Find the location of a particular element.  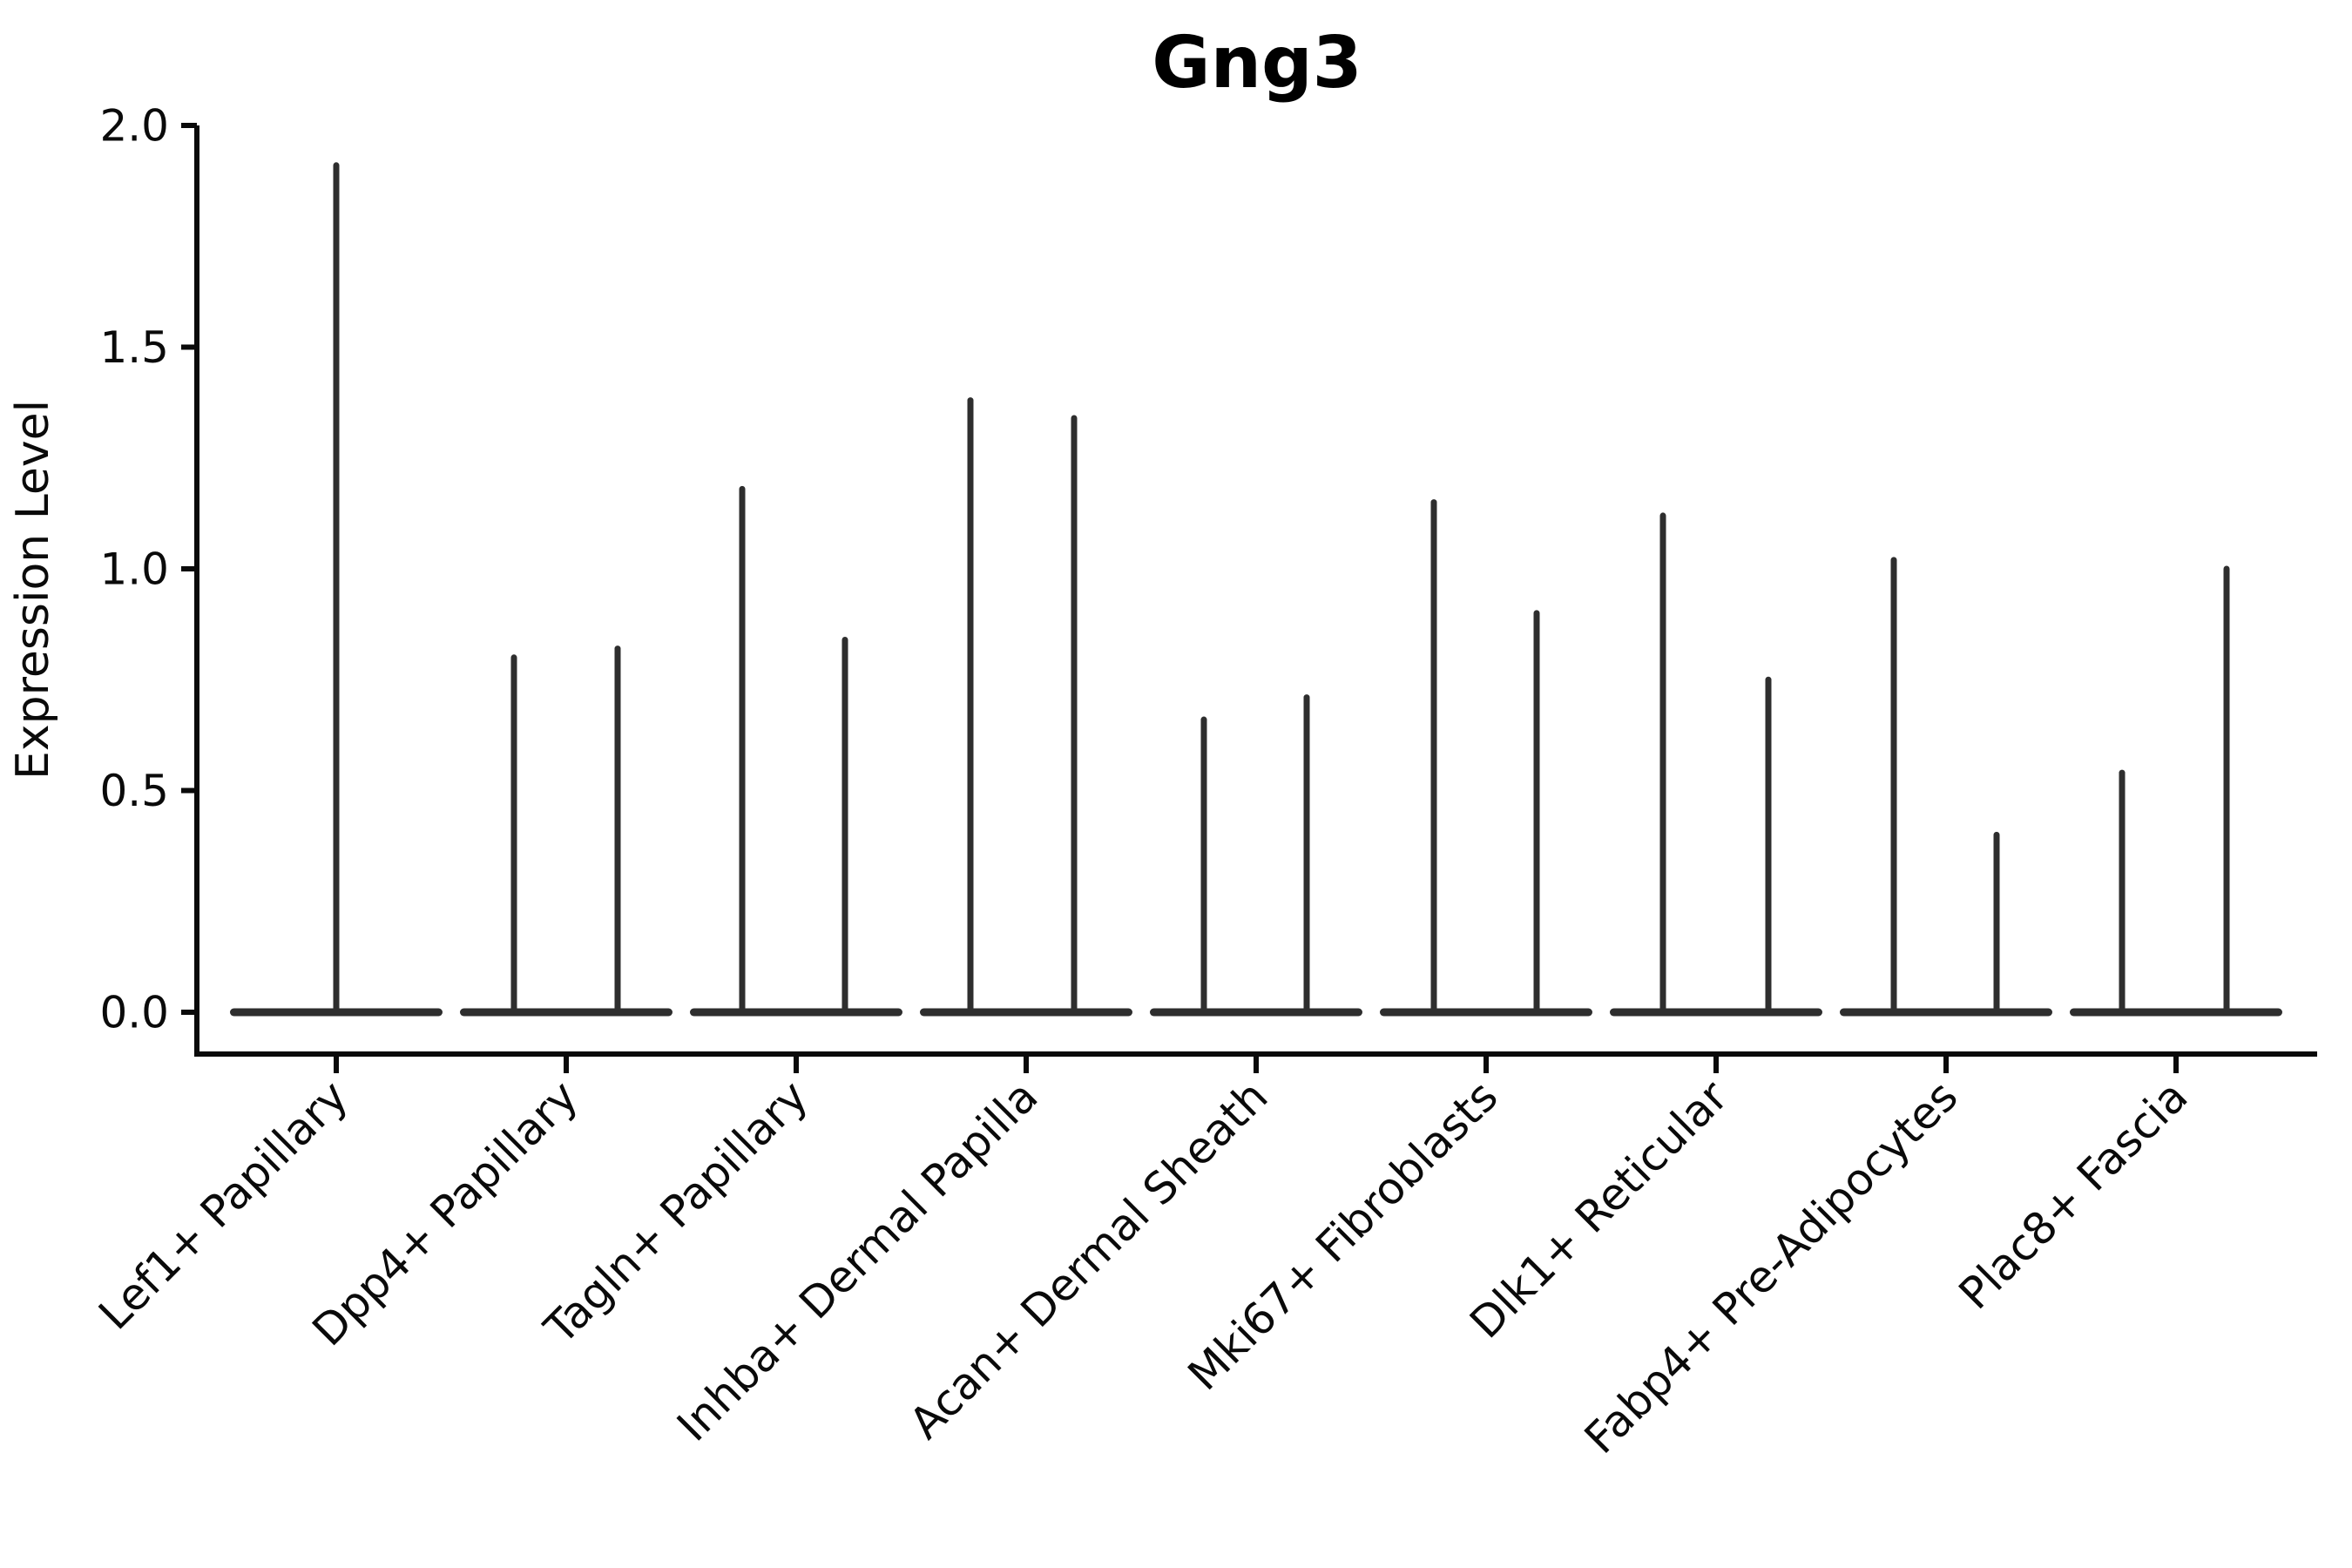

y-tick-label: 1.0 is located at coordinates (134, 569).